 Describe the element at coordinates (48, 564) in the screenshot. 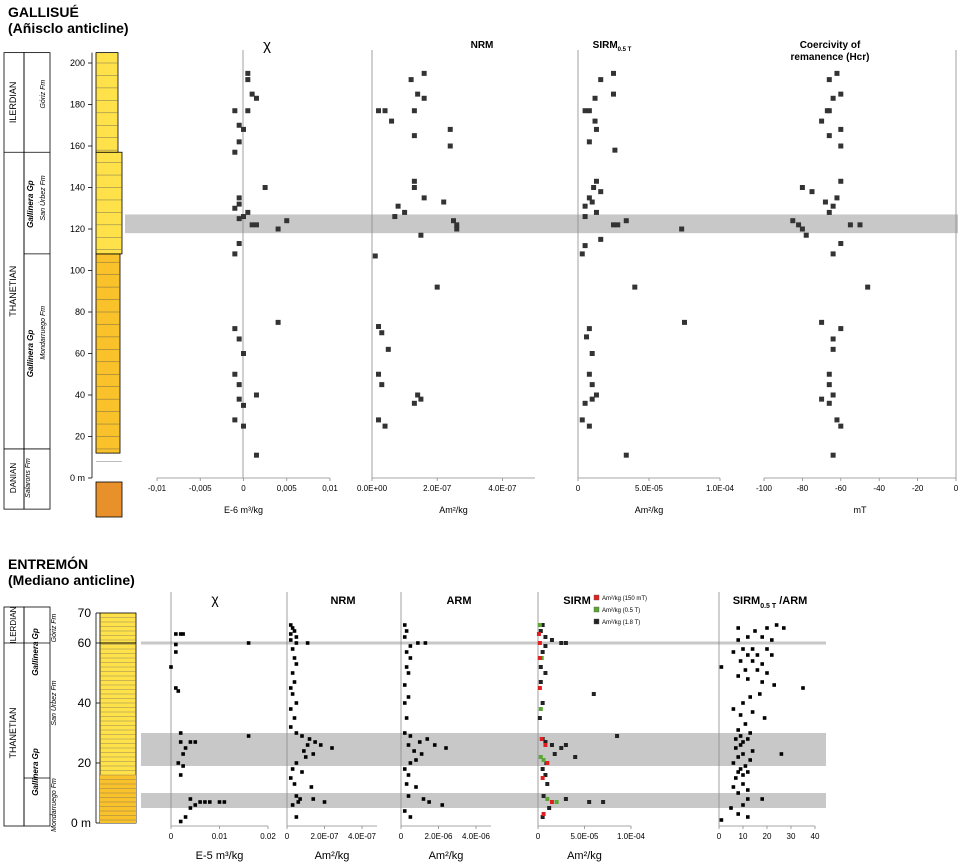

I see `entremon-title: ENTREMÓN` at that location.